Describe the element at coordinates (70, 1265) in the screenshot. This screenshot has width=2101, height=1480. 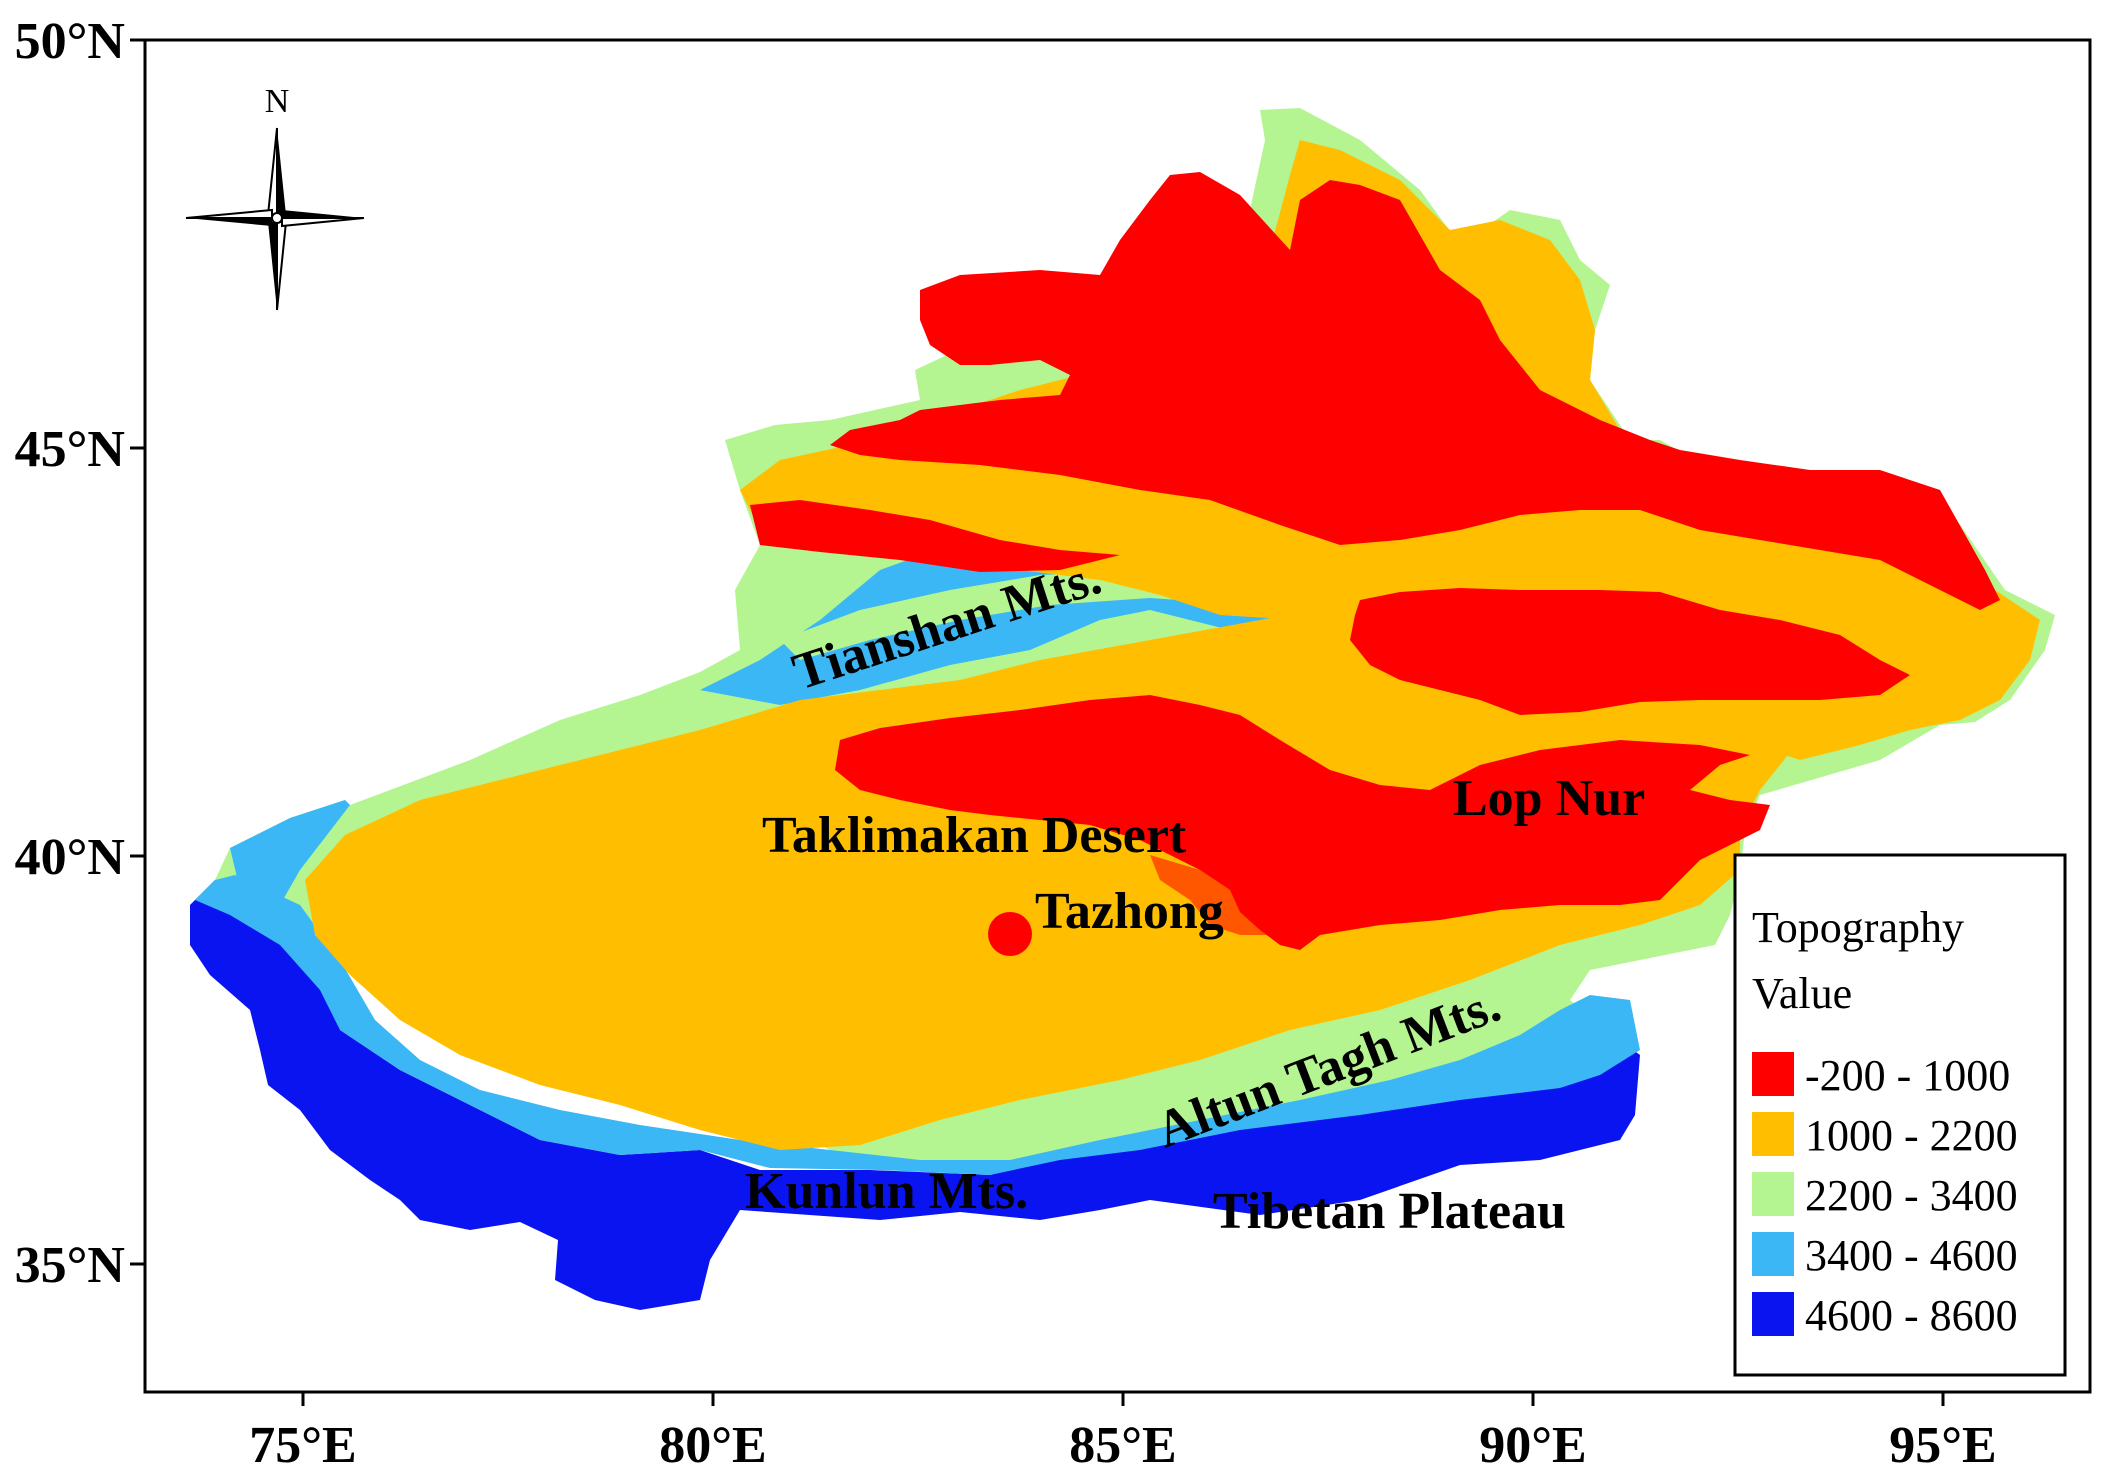
I see `lat-label-35: 35°N` at that location.